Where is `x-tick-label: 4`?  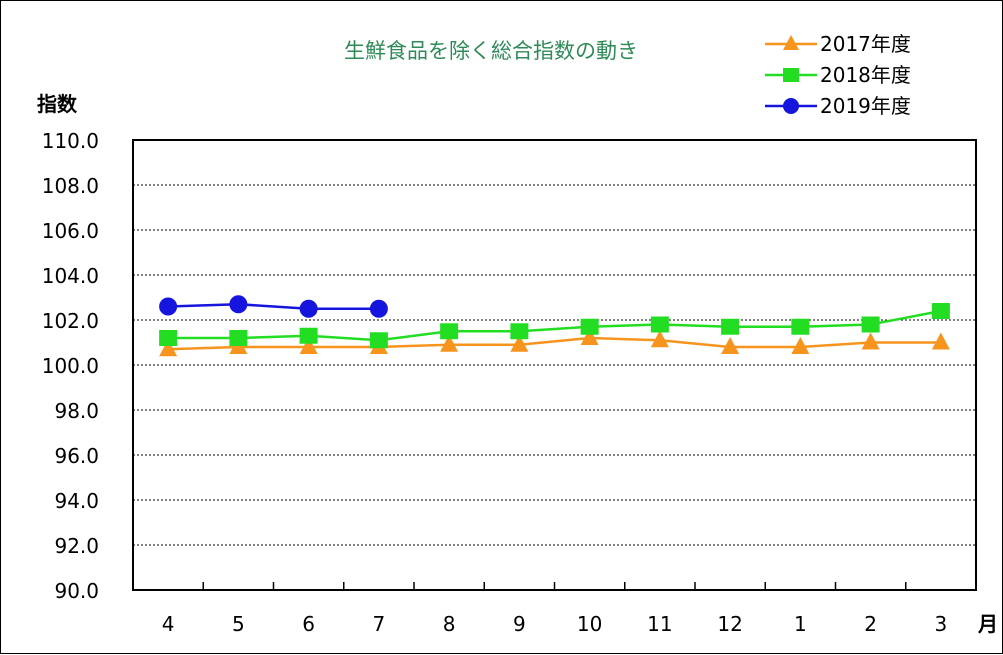 x-tick-label: 4 is located at coordinates (168, 624).